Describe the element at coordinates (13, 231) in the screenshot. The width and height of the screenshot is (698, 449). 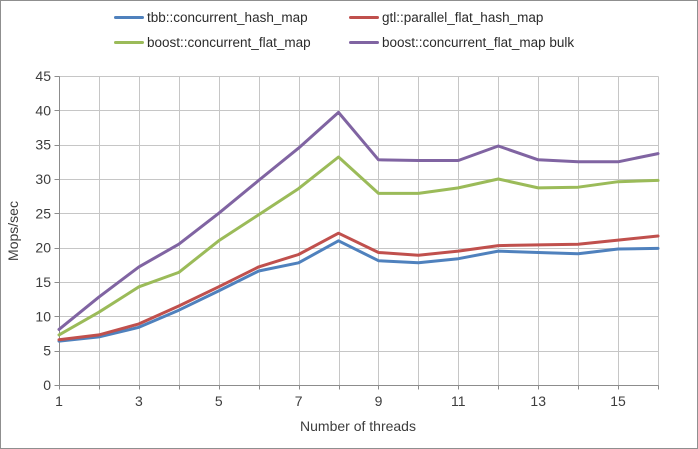
I see `y-axis-title: Mops/sec` at that location.